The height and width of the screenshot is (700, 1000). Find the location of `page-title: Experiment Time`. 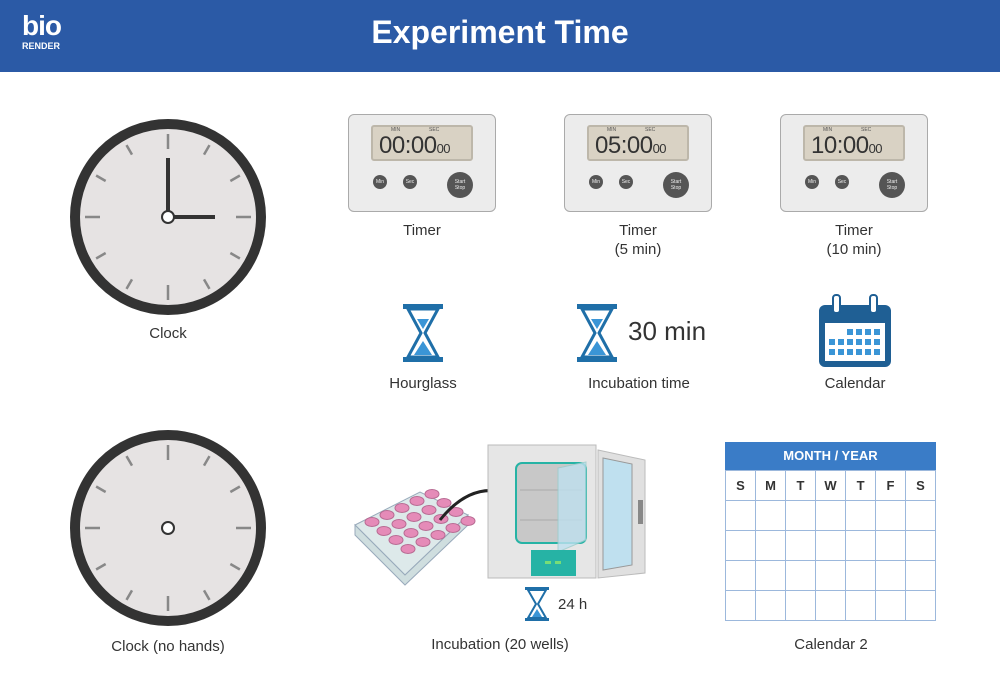

page-title: Experiment Time is located at coordinates (500, 32).